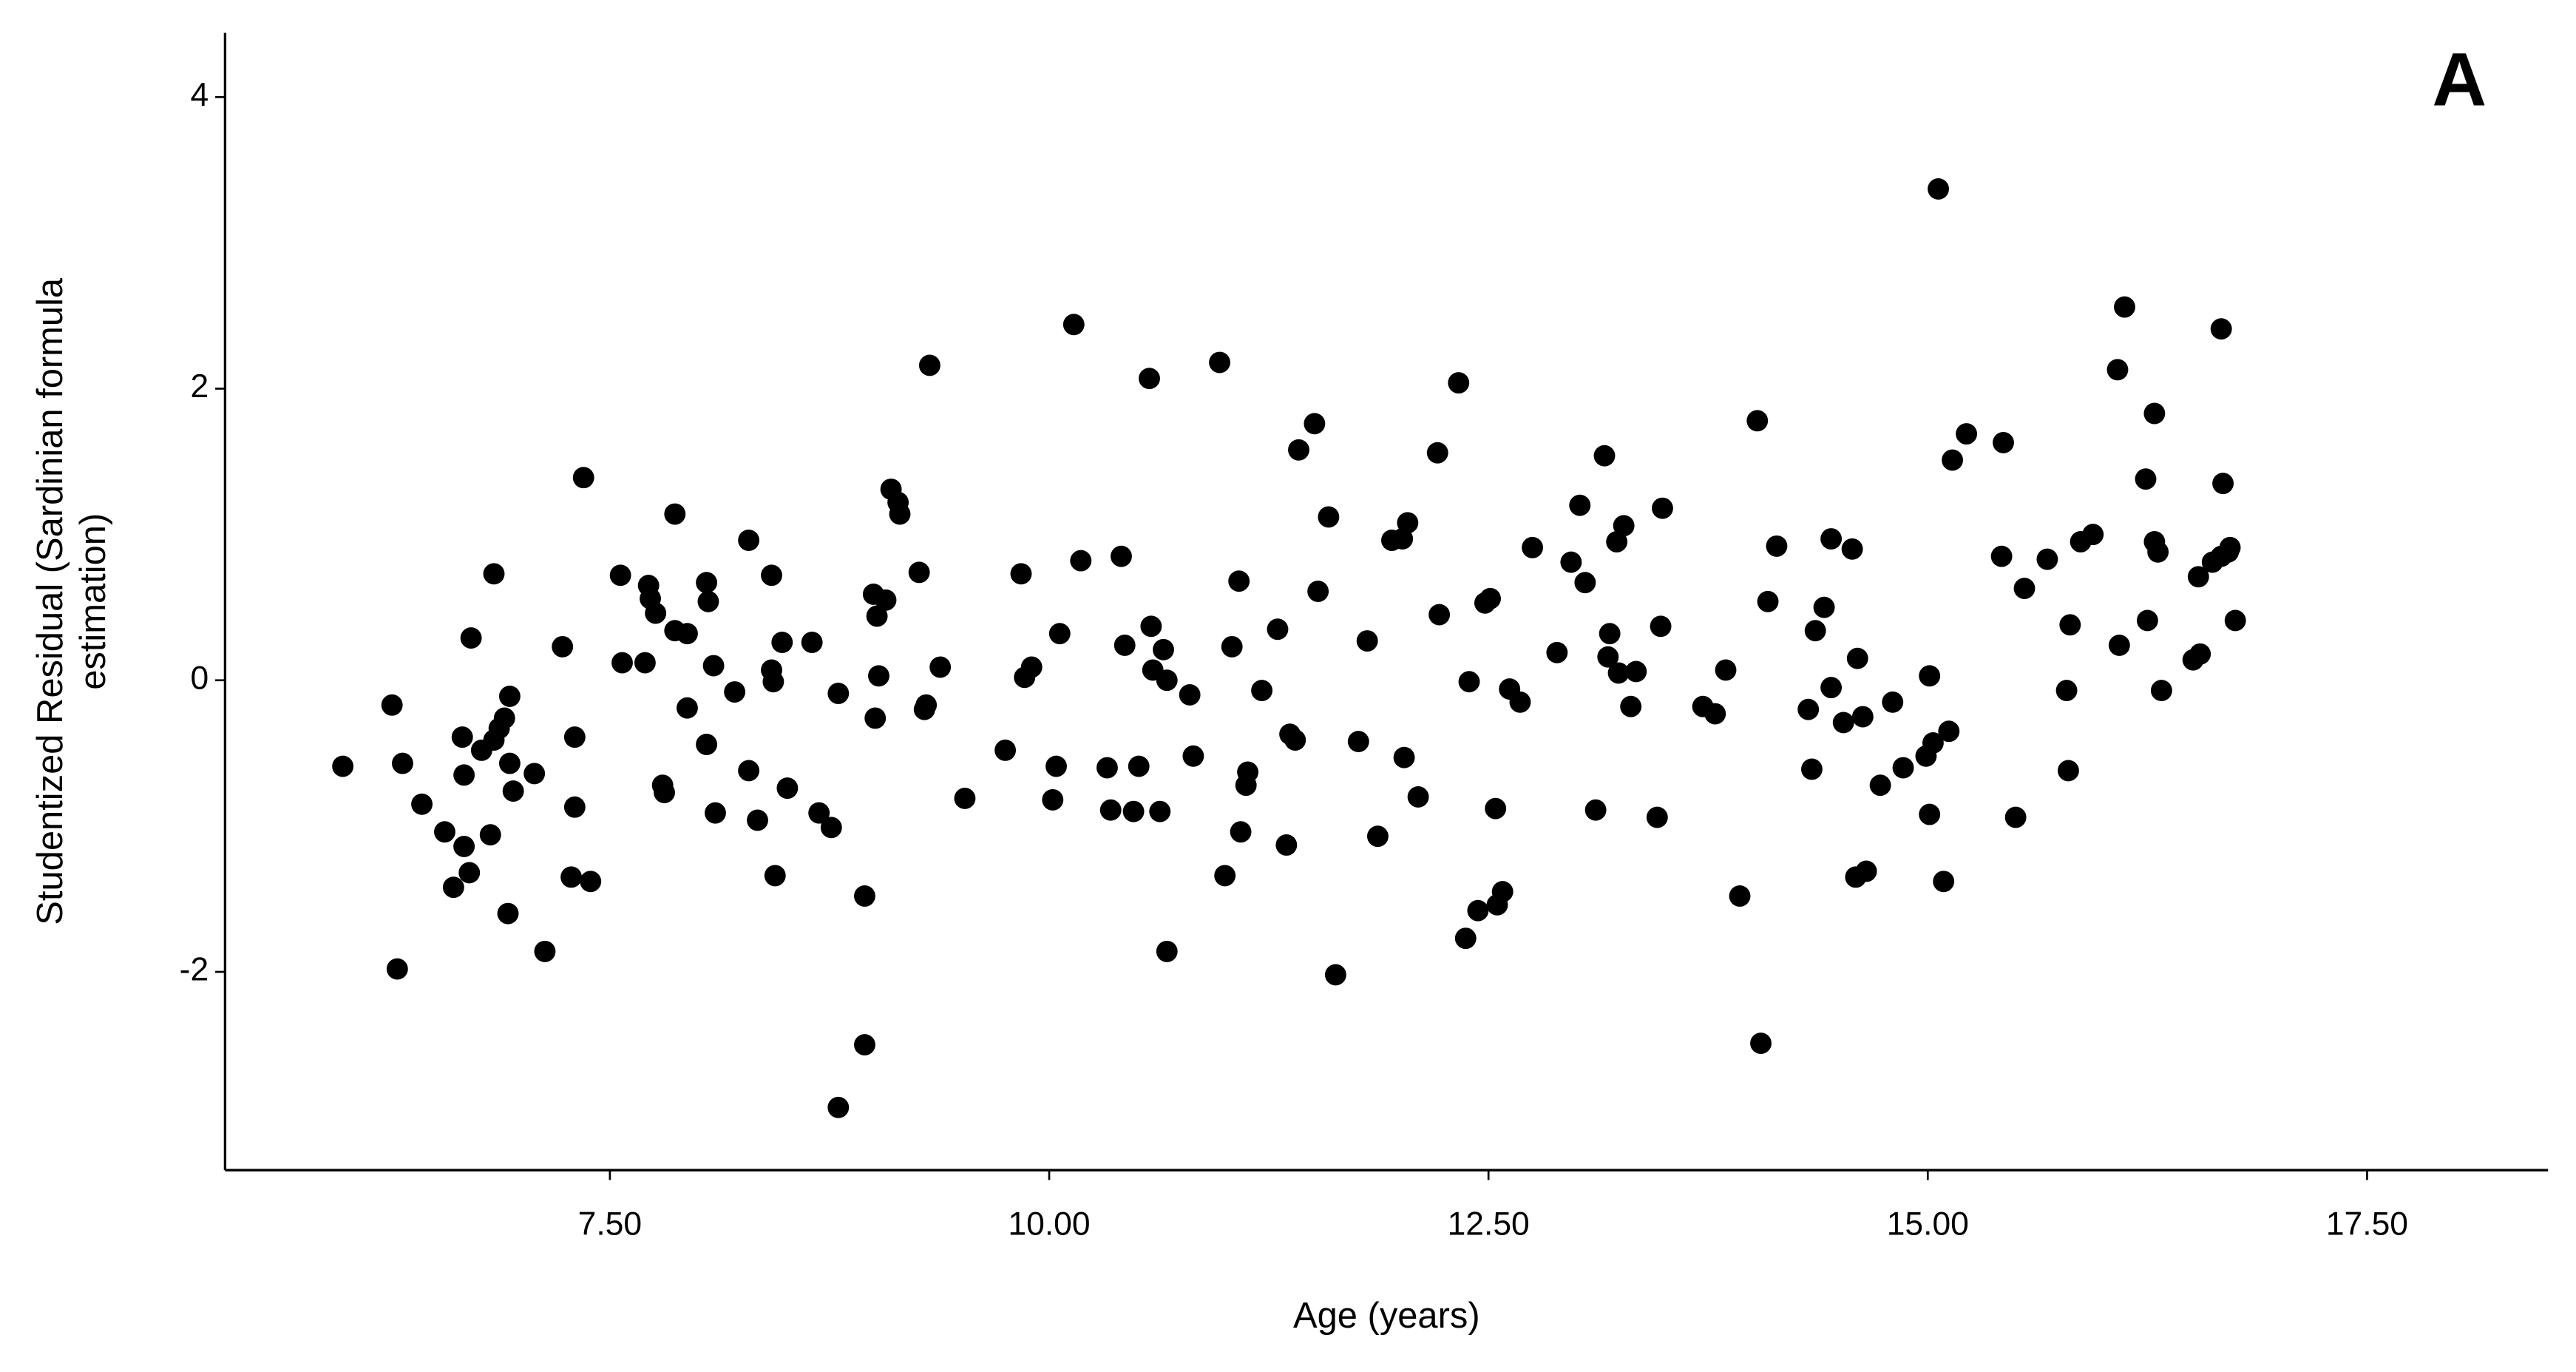 Image resolution: width=2576 pixels, height=1372 pixels. I want to click on y-tick-label: -2, so click(194, 970).